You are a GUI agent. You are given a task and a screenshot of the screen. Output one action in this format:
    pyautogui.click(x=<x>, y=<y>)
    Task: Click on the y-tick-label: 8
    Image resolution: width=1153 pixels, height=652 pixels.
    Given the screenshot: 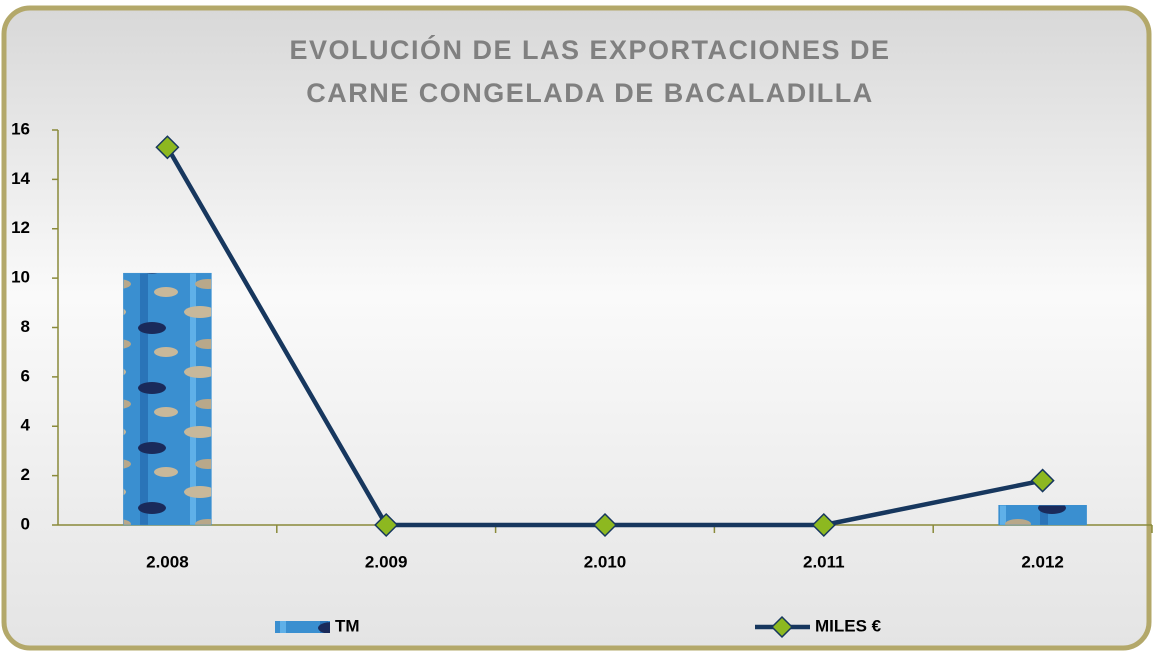 What is the action you would take?
    pyautogui.click(x=25, y=326)
    